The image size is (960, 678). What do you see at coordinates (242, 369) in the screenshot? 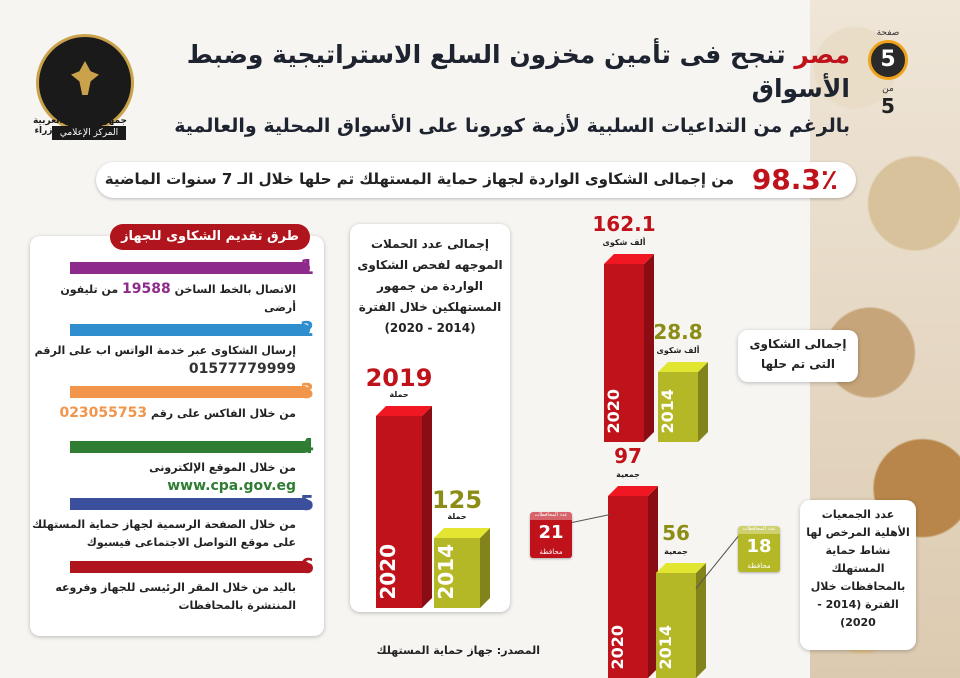
I see `method-contact-value: 01577779999` at bounding box center [242, 369].